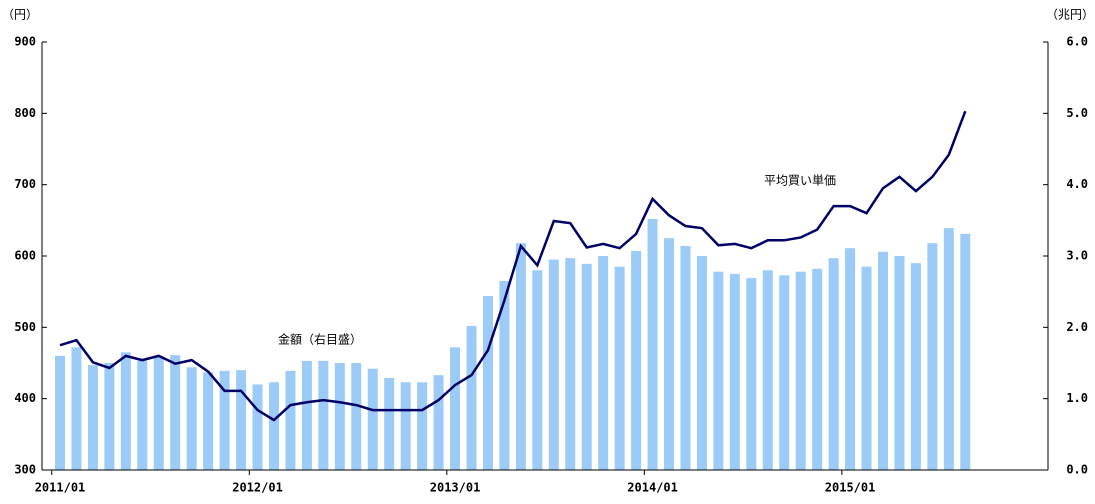 The height and width of the screenshot is (504, 1095). Describe the element at coordinates (1077, 256) in the screenshot. I see `y2-tick-label: 3.0` at that location.